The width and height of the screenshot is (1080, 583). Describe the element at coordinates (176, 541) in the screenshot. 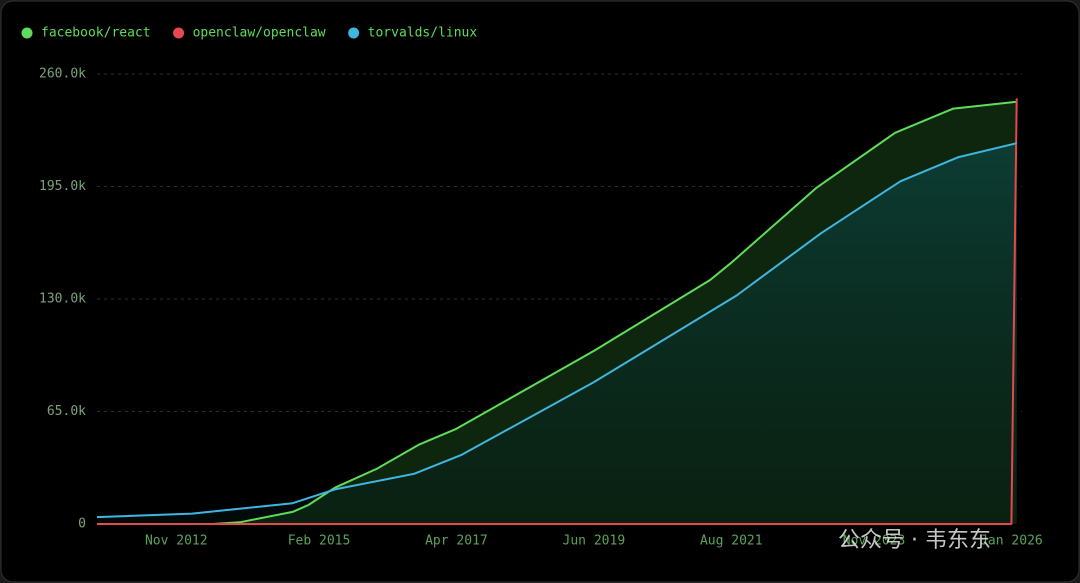

I see `x-tick-label: Nov 2012` at that location.